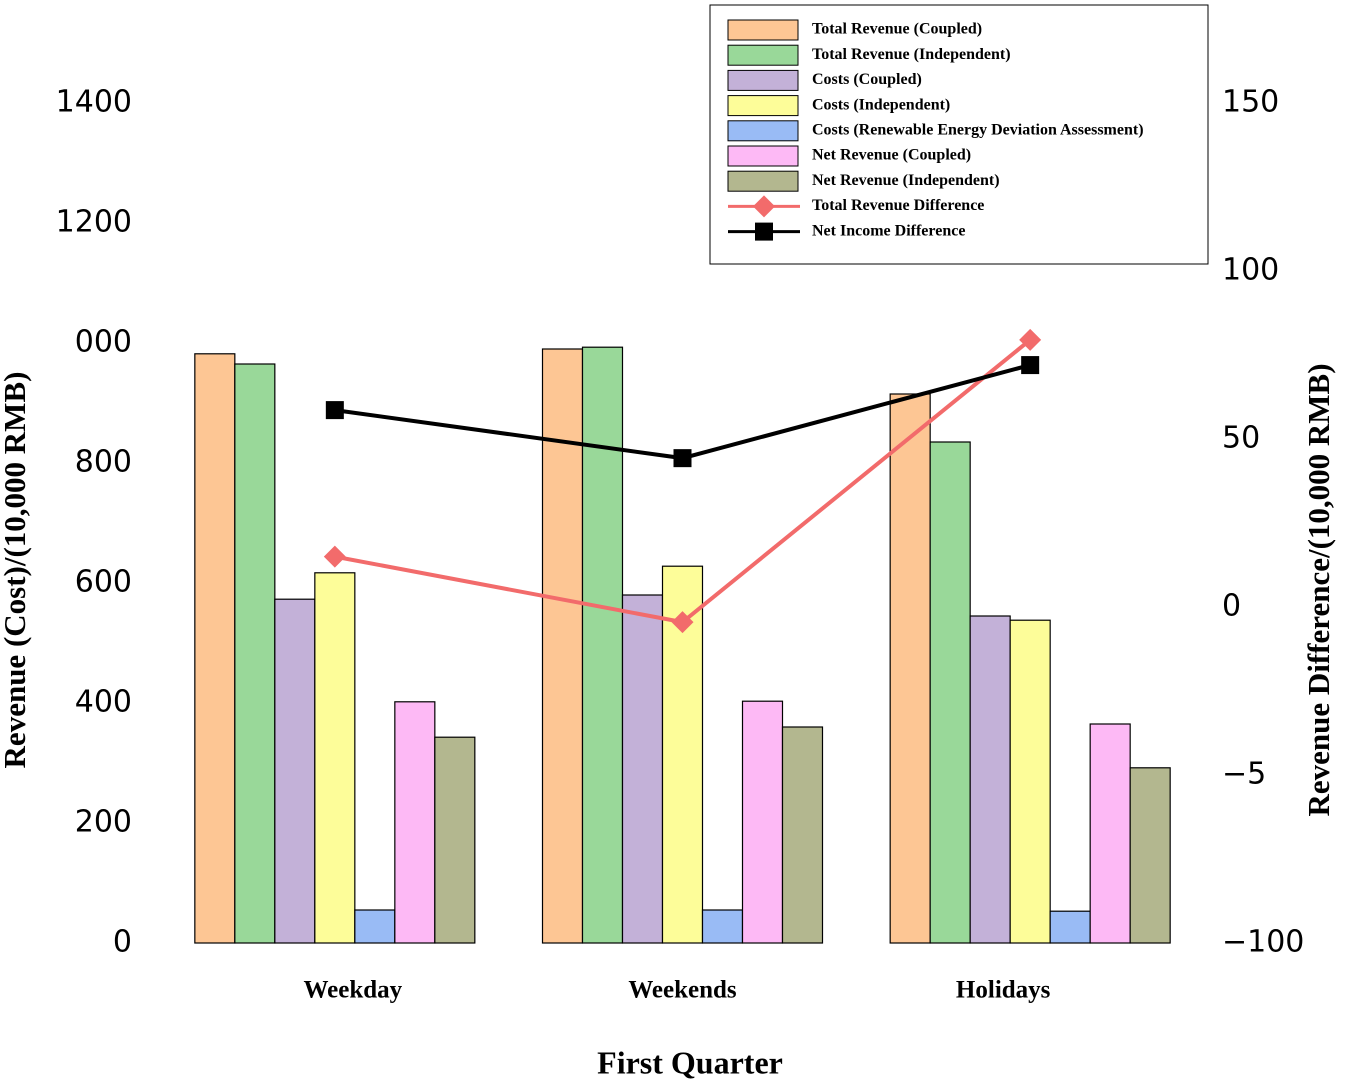 Image resolution: width=1348 pixels, height=1087 pixels. I want to click on y-tick-label: 200, so click(103, 822).